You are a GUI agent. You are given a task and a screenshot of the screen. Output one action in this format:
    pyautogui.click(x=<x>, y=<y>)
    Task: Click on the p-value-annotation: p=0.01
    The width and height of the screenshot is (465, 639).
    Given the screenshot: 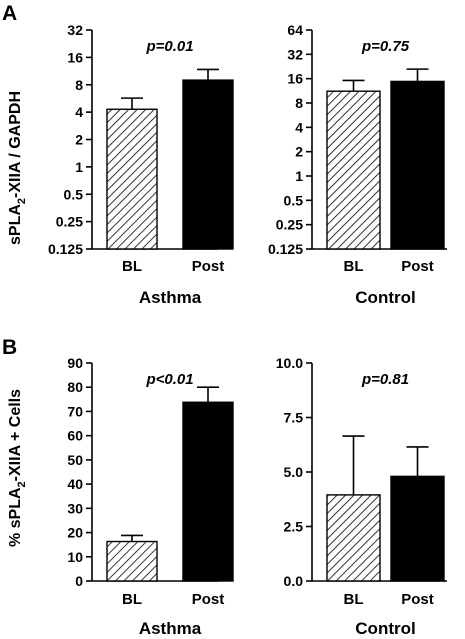 What is the action you would take?
    pyautogui.click(x=169, y=46)
    